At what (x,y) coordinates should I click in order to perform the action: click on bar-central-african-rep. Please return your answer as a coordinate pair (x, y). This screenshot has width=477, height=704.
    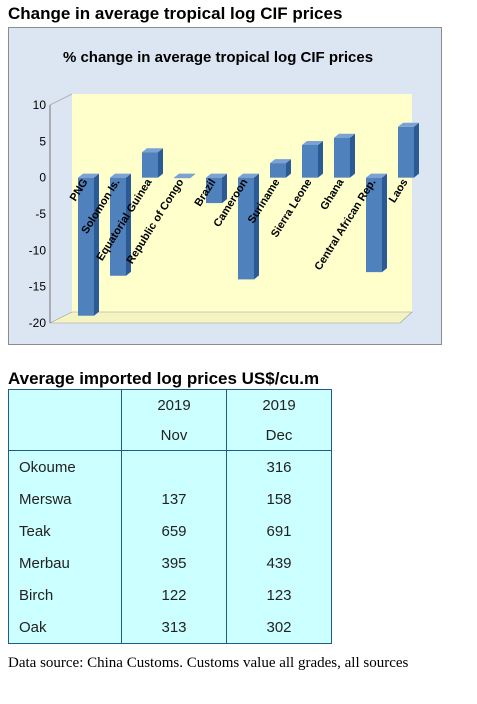
    Looking at the image, I should click on (376, 223).